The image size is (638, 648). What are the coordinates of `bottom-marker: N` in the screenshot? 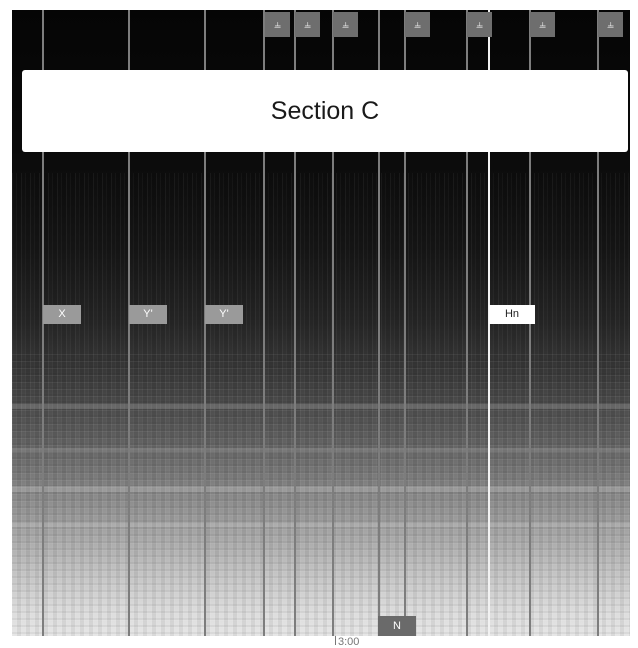 It's located at (397, 626).